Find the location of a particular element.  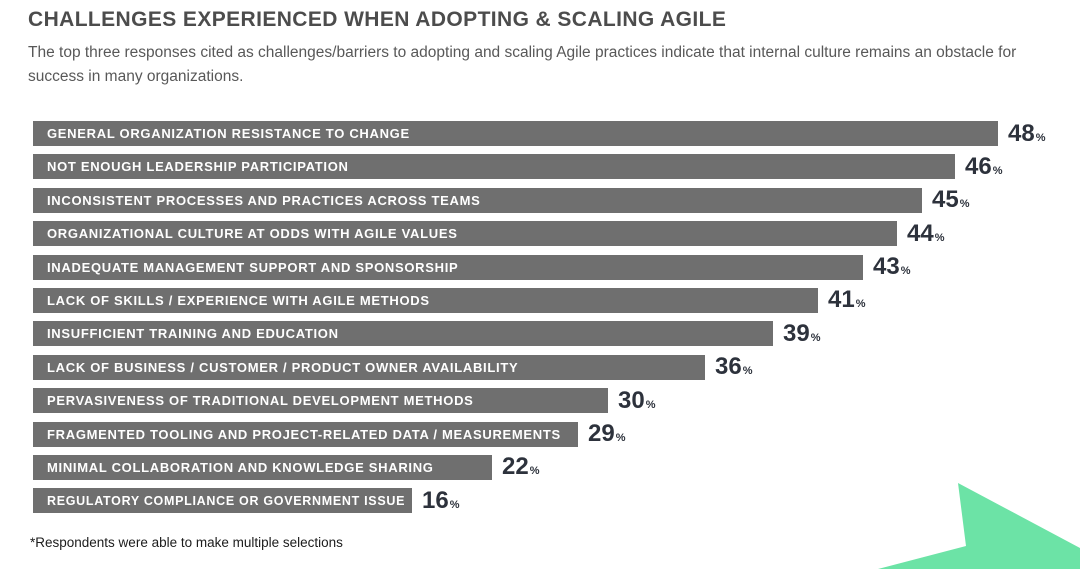

green-arrow-decoration is located at coordinates (979, 526).